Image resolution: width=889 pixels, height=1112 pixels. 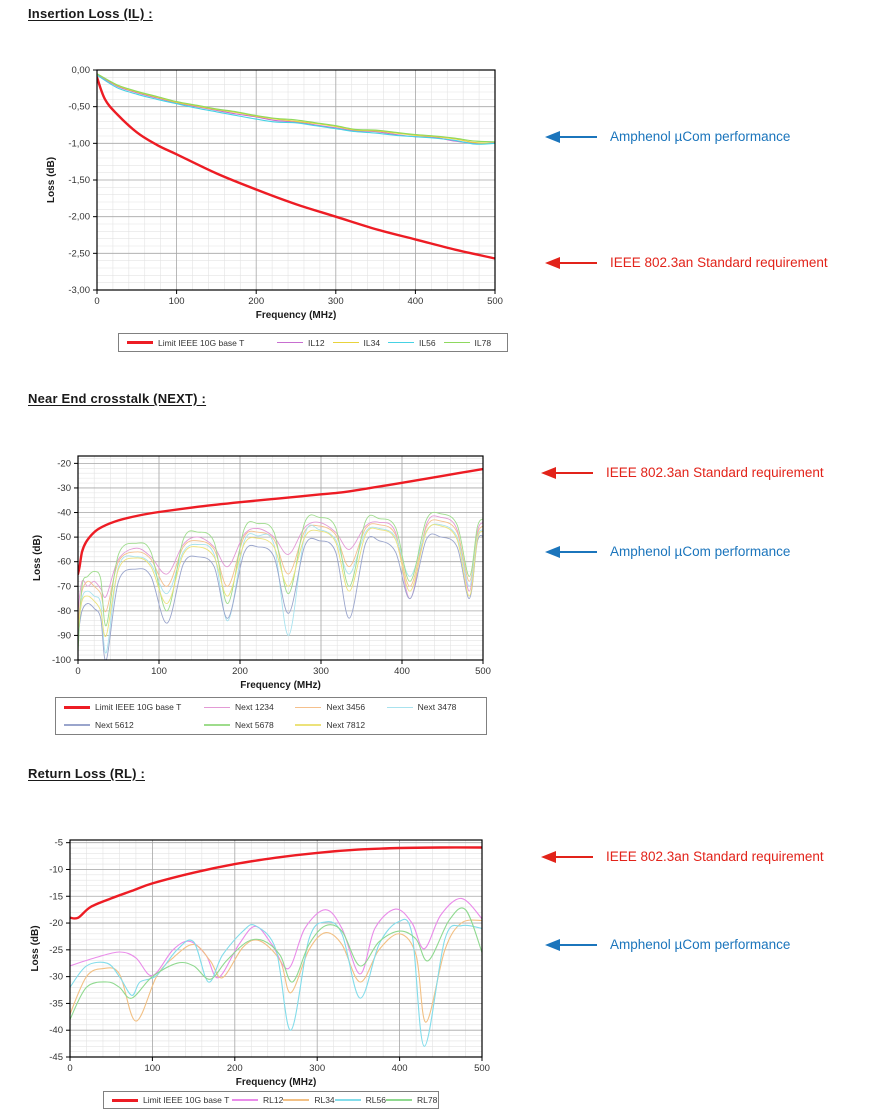 I want to click on svg-text: -90, so click(x=64, y=635).